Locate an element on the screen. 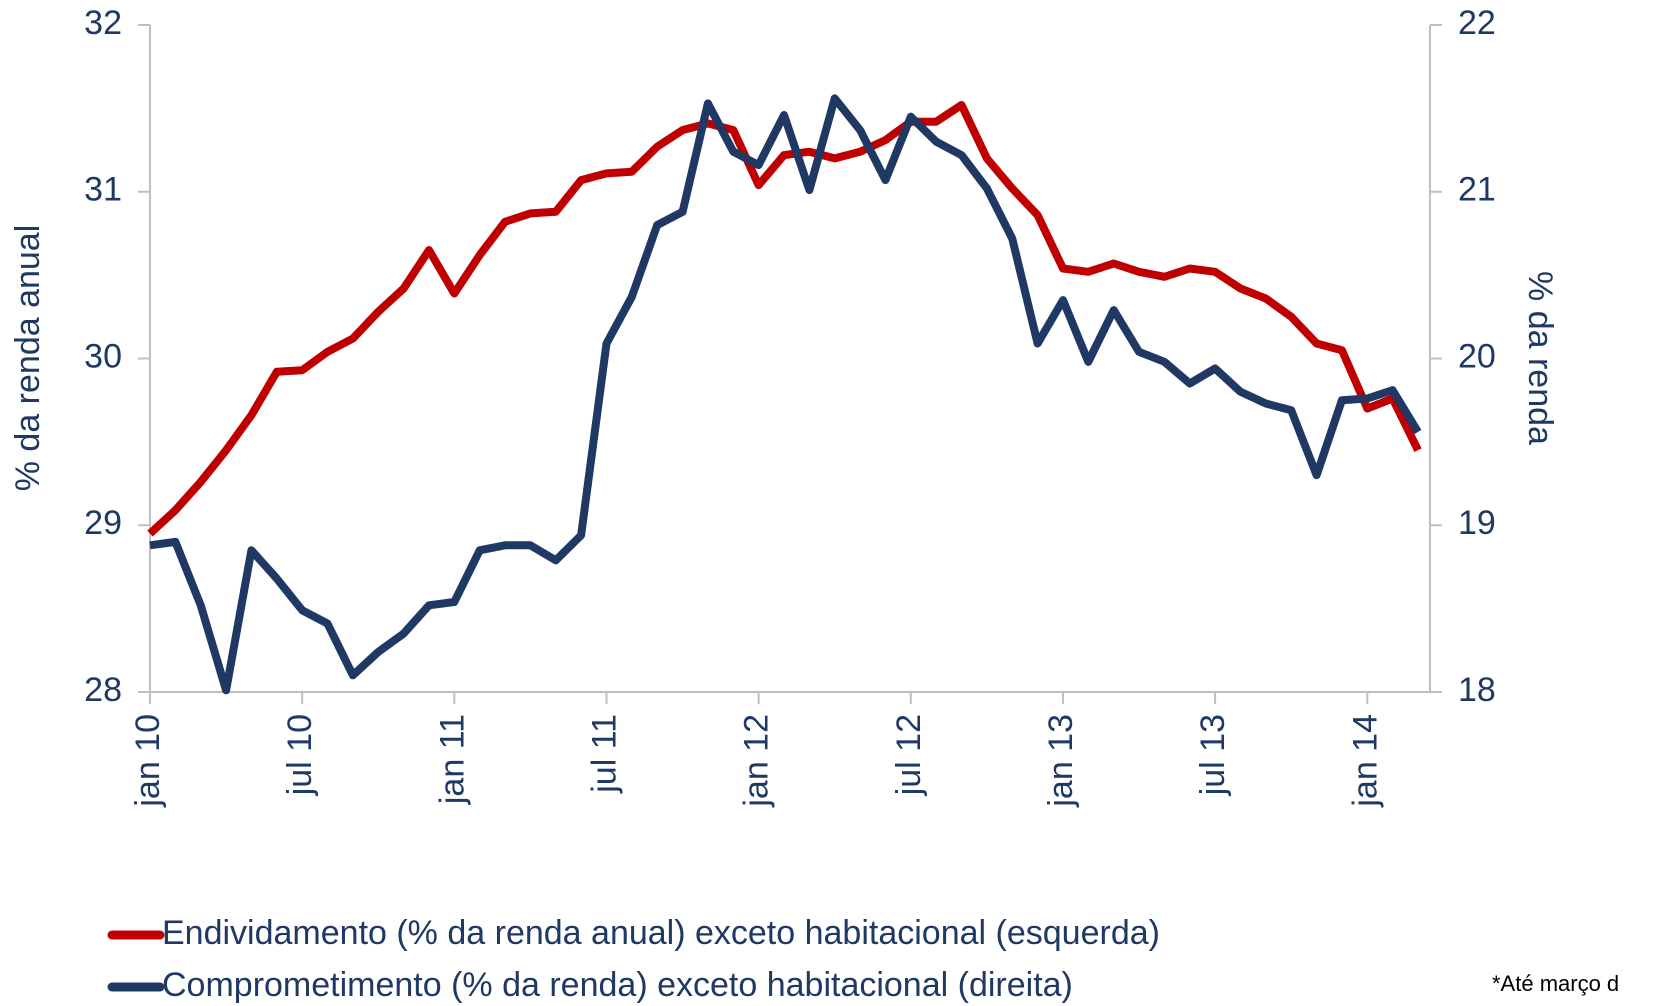 The height and width of the screenshot is (1006, 1663). y2-tick-label: 20 is located at coordinates (1477, 356).